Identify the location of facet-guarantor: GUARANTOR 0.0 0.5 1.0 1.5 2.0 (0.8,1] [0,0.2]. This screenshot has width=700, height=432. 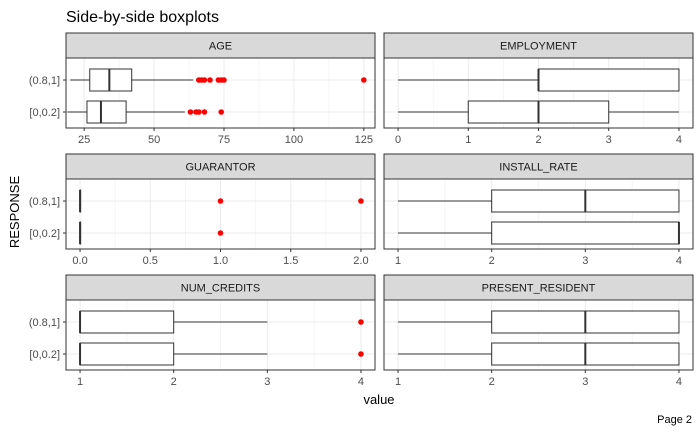
(202, 210).